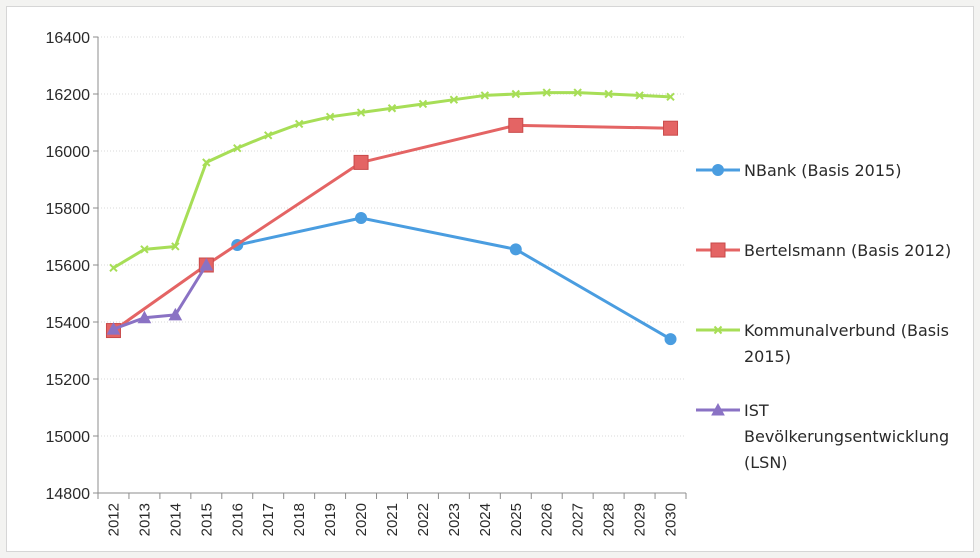  I want to click on y-tick-label: 15400, so click(68, 323).